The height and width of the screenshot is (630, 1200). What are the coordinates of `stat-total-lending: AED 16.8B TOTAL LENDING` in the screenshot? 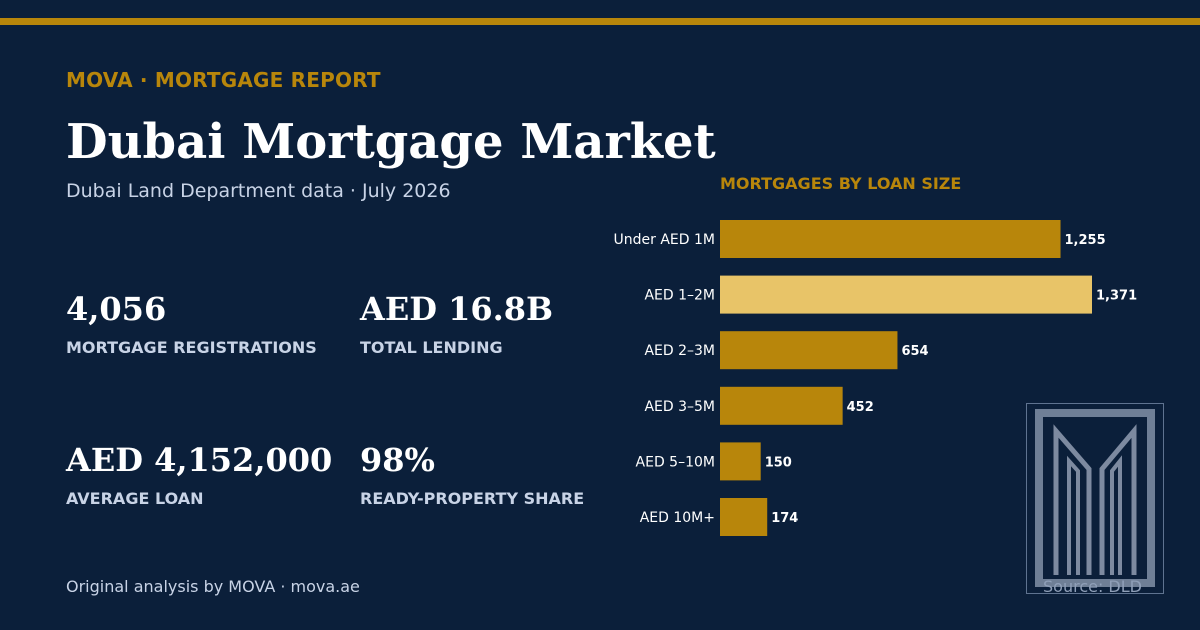 It's located at (456, 323).